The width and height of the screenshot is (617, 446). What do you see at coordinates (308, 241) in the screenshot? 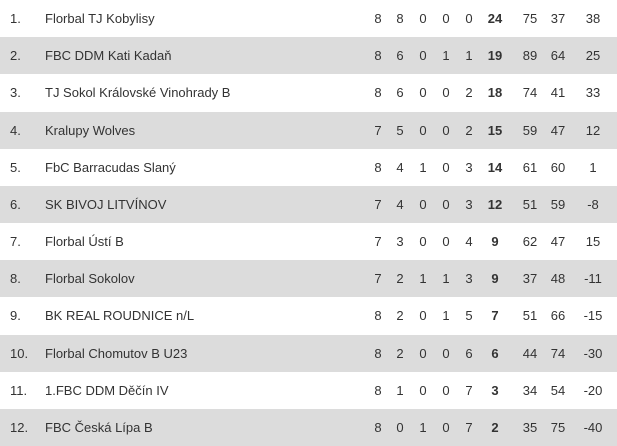
I see `table-row: 7. Florbal Ústí B 7 3 0 0 4 9 62 47 15` at bounding box center [308, 241].